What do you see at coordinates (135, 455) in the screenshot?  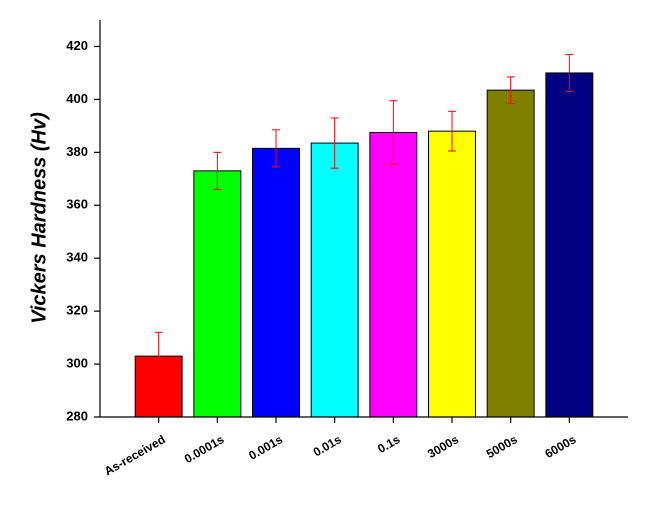 I see `x-tick-label: As-received` at bounding box center [135, 455].